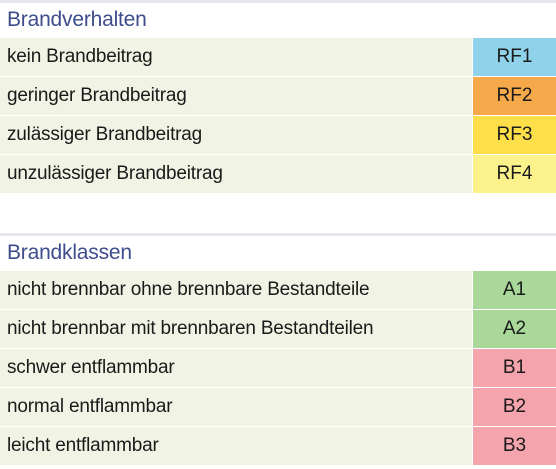 The image size is (556, 469). What do you see at coordinates (514, 135) in the screenshot?
I see `code-badge: RF3` at bounding box center [514, 135].